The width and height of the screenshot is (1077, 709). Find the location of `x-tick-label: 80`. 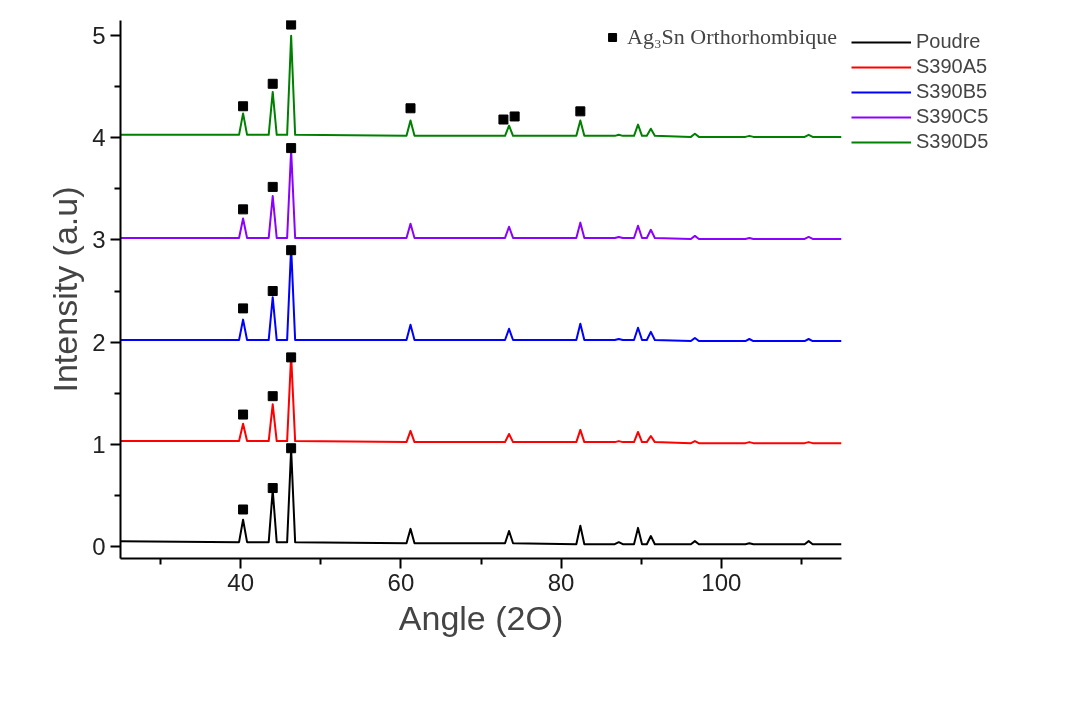

x-tick-label: 80 is located at coordinates (561, 582).